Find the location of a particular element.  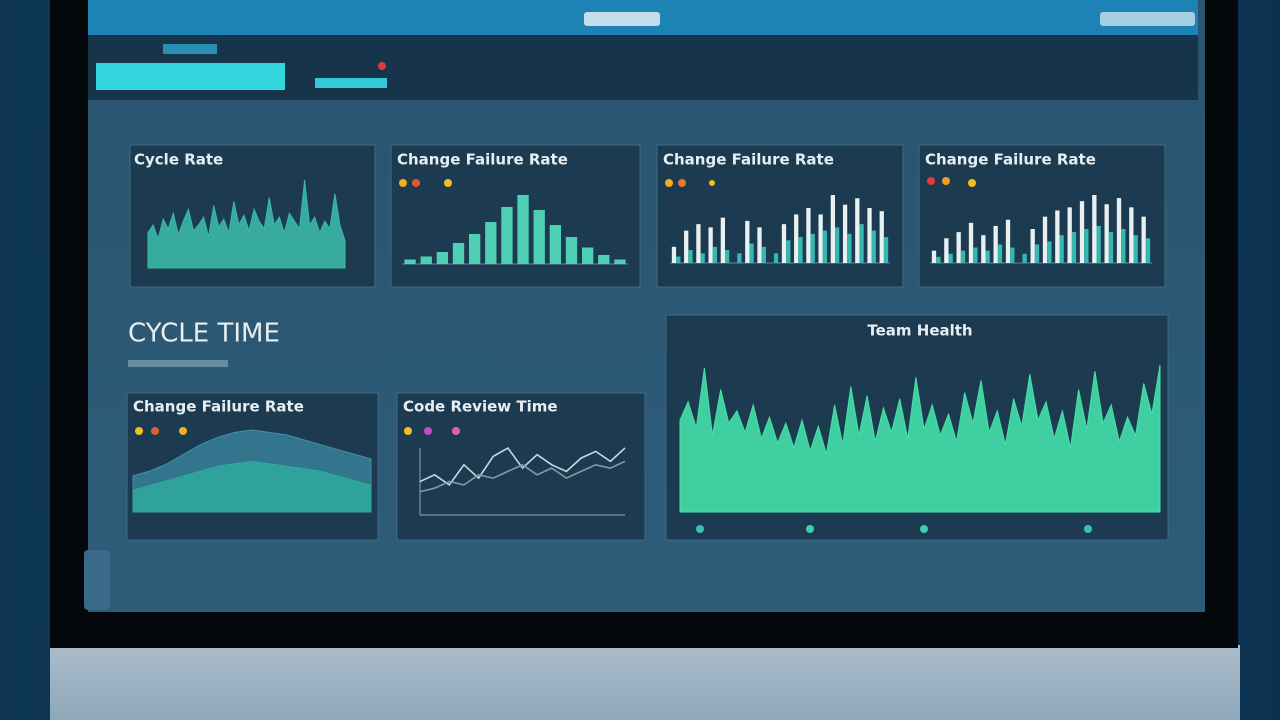

progress is located at coordinates (351, 83).